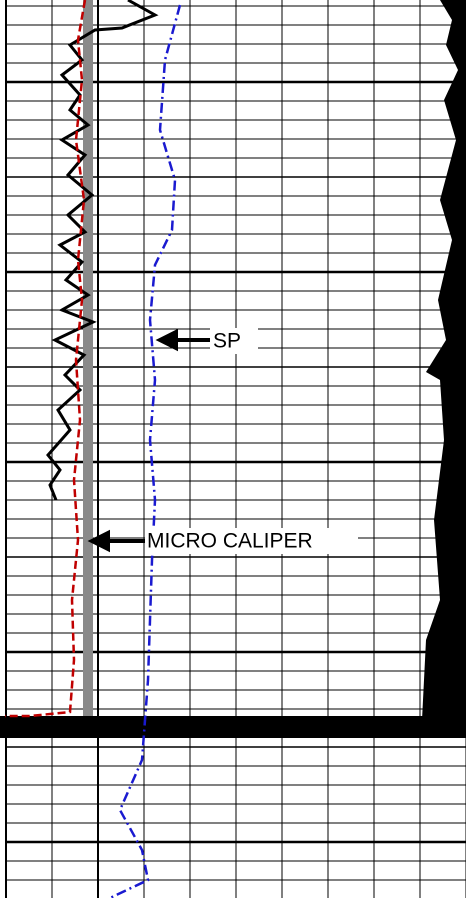  I want to click on black-area, so click(444, 360).